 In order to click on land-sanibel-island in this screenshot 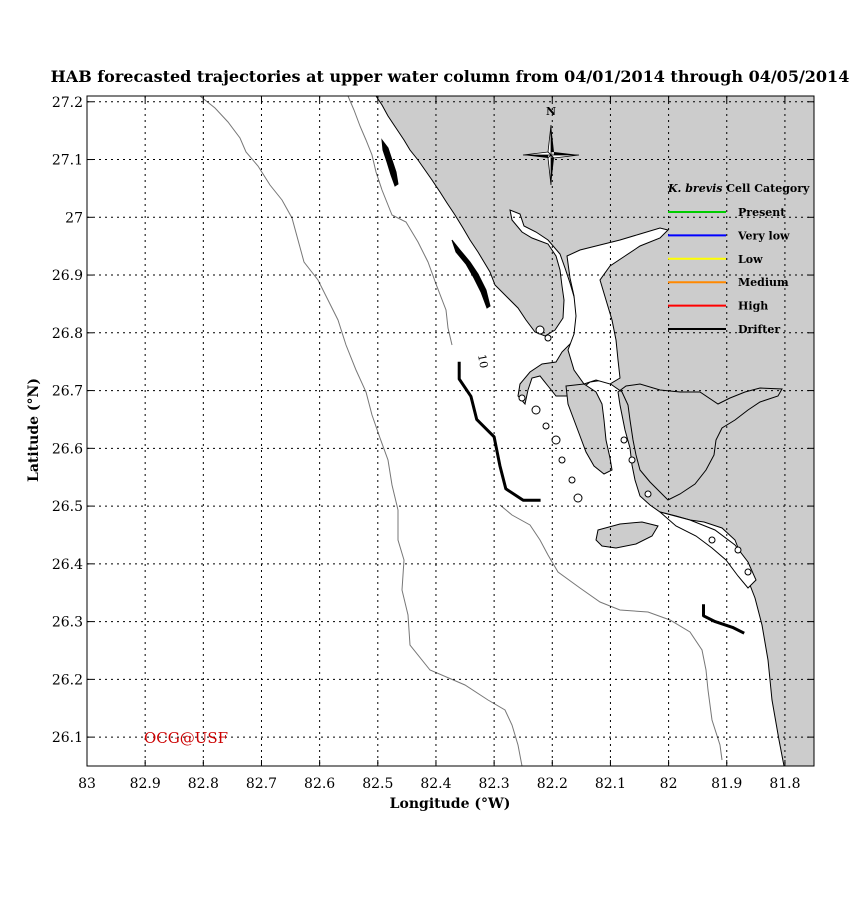, I will do `click(627, 535)`.